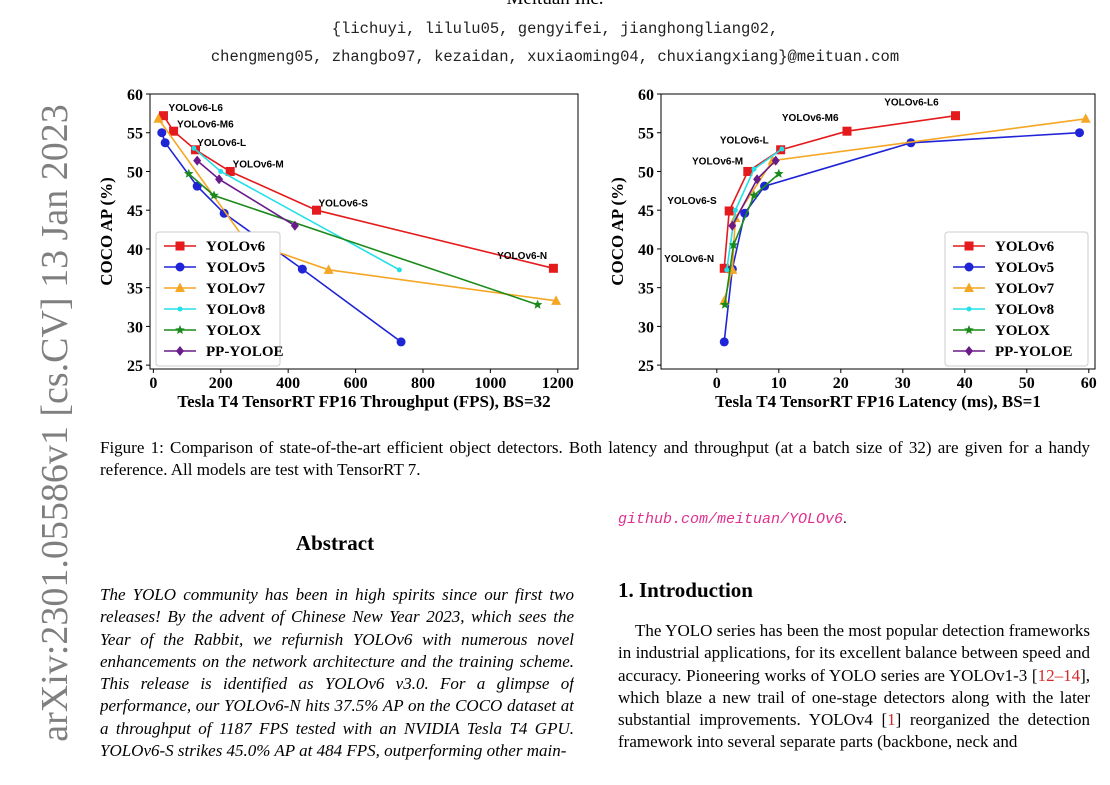  What do you see at coordinates (717, 161) in the screenshot?
I see `point-annotation: YOLOv6-M` at bounding box center [717, 161].